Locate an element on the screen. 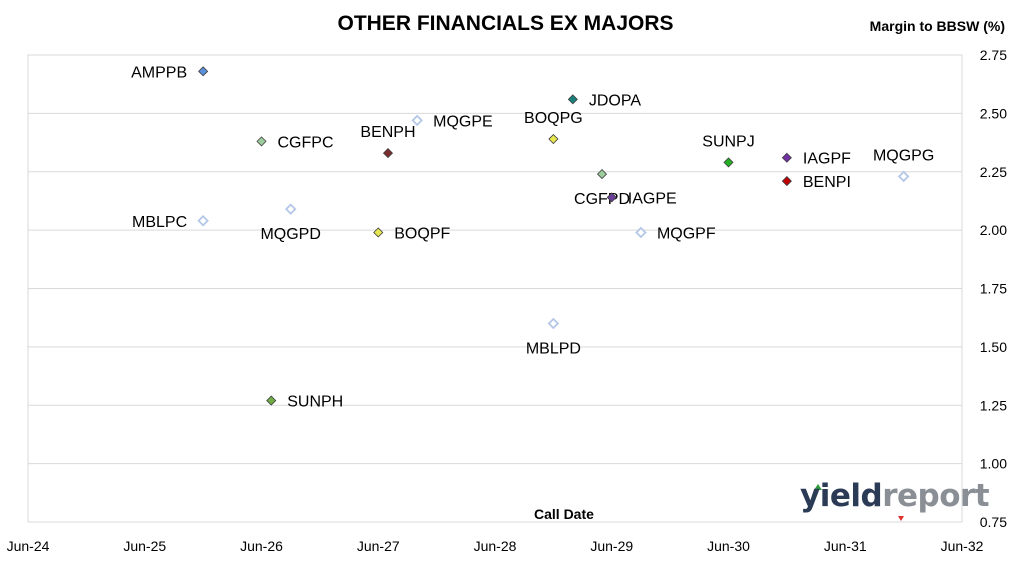 Image resolution: width=1011 pixels, height=565 pixels. x-tick-label: Jun-26 is located at coordinates (261, 546).